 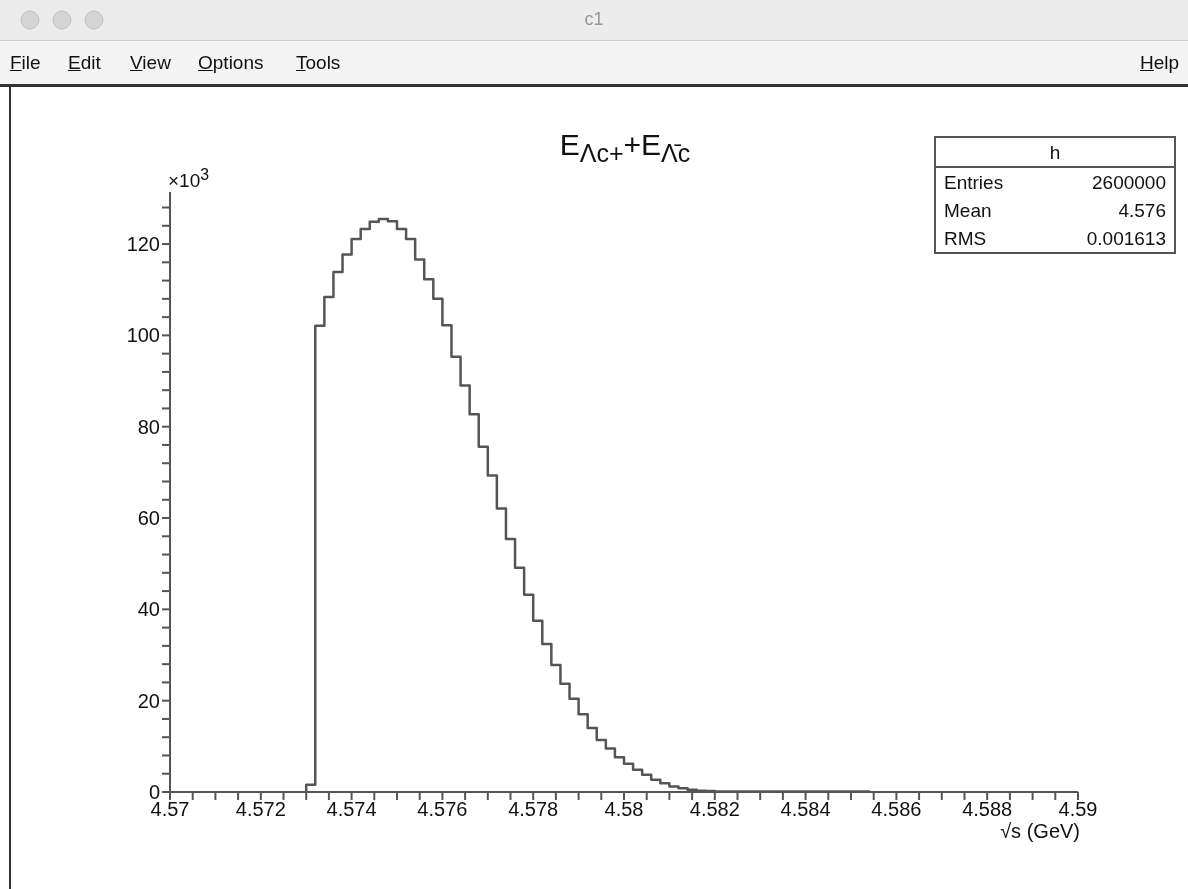 I want to click on text: Edit, so click(x=84, y=63).